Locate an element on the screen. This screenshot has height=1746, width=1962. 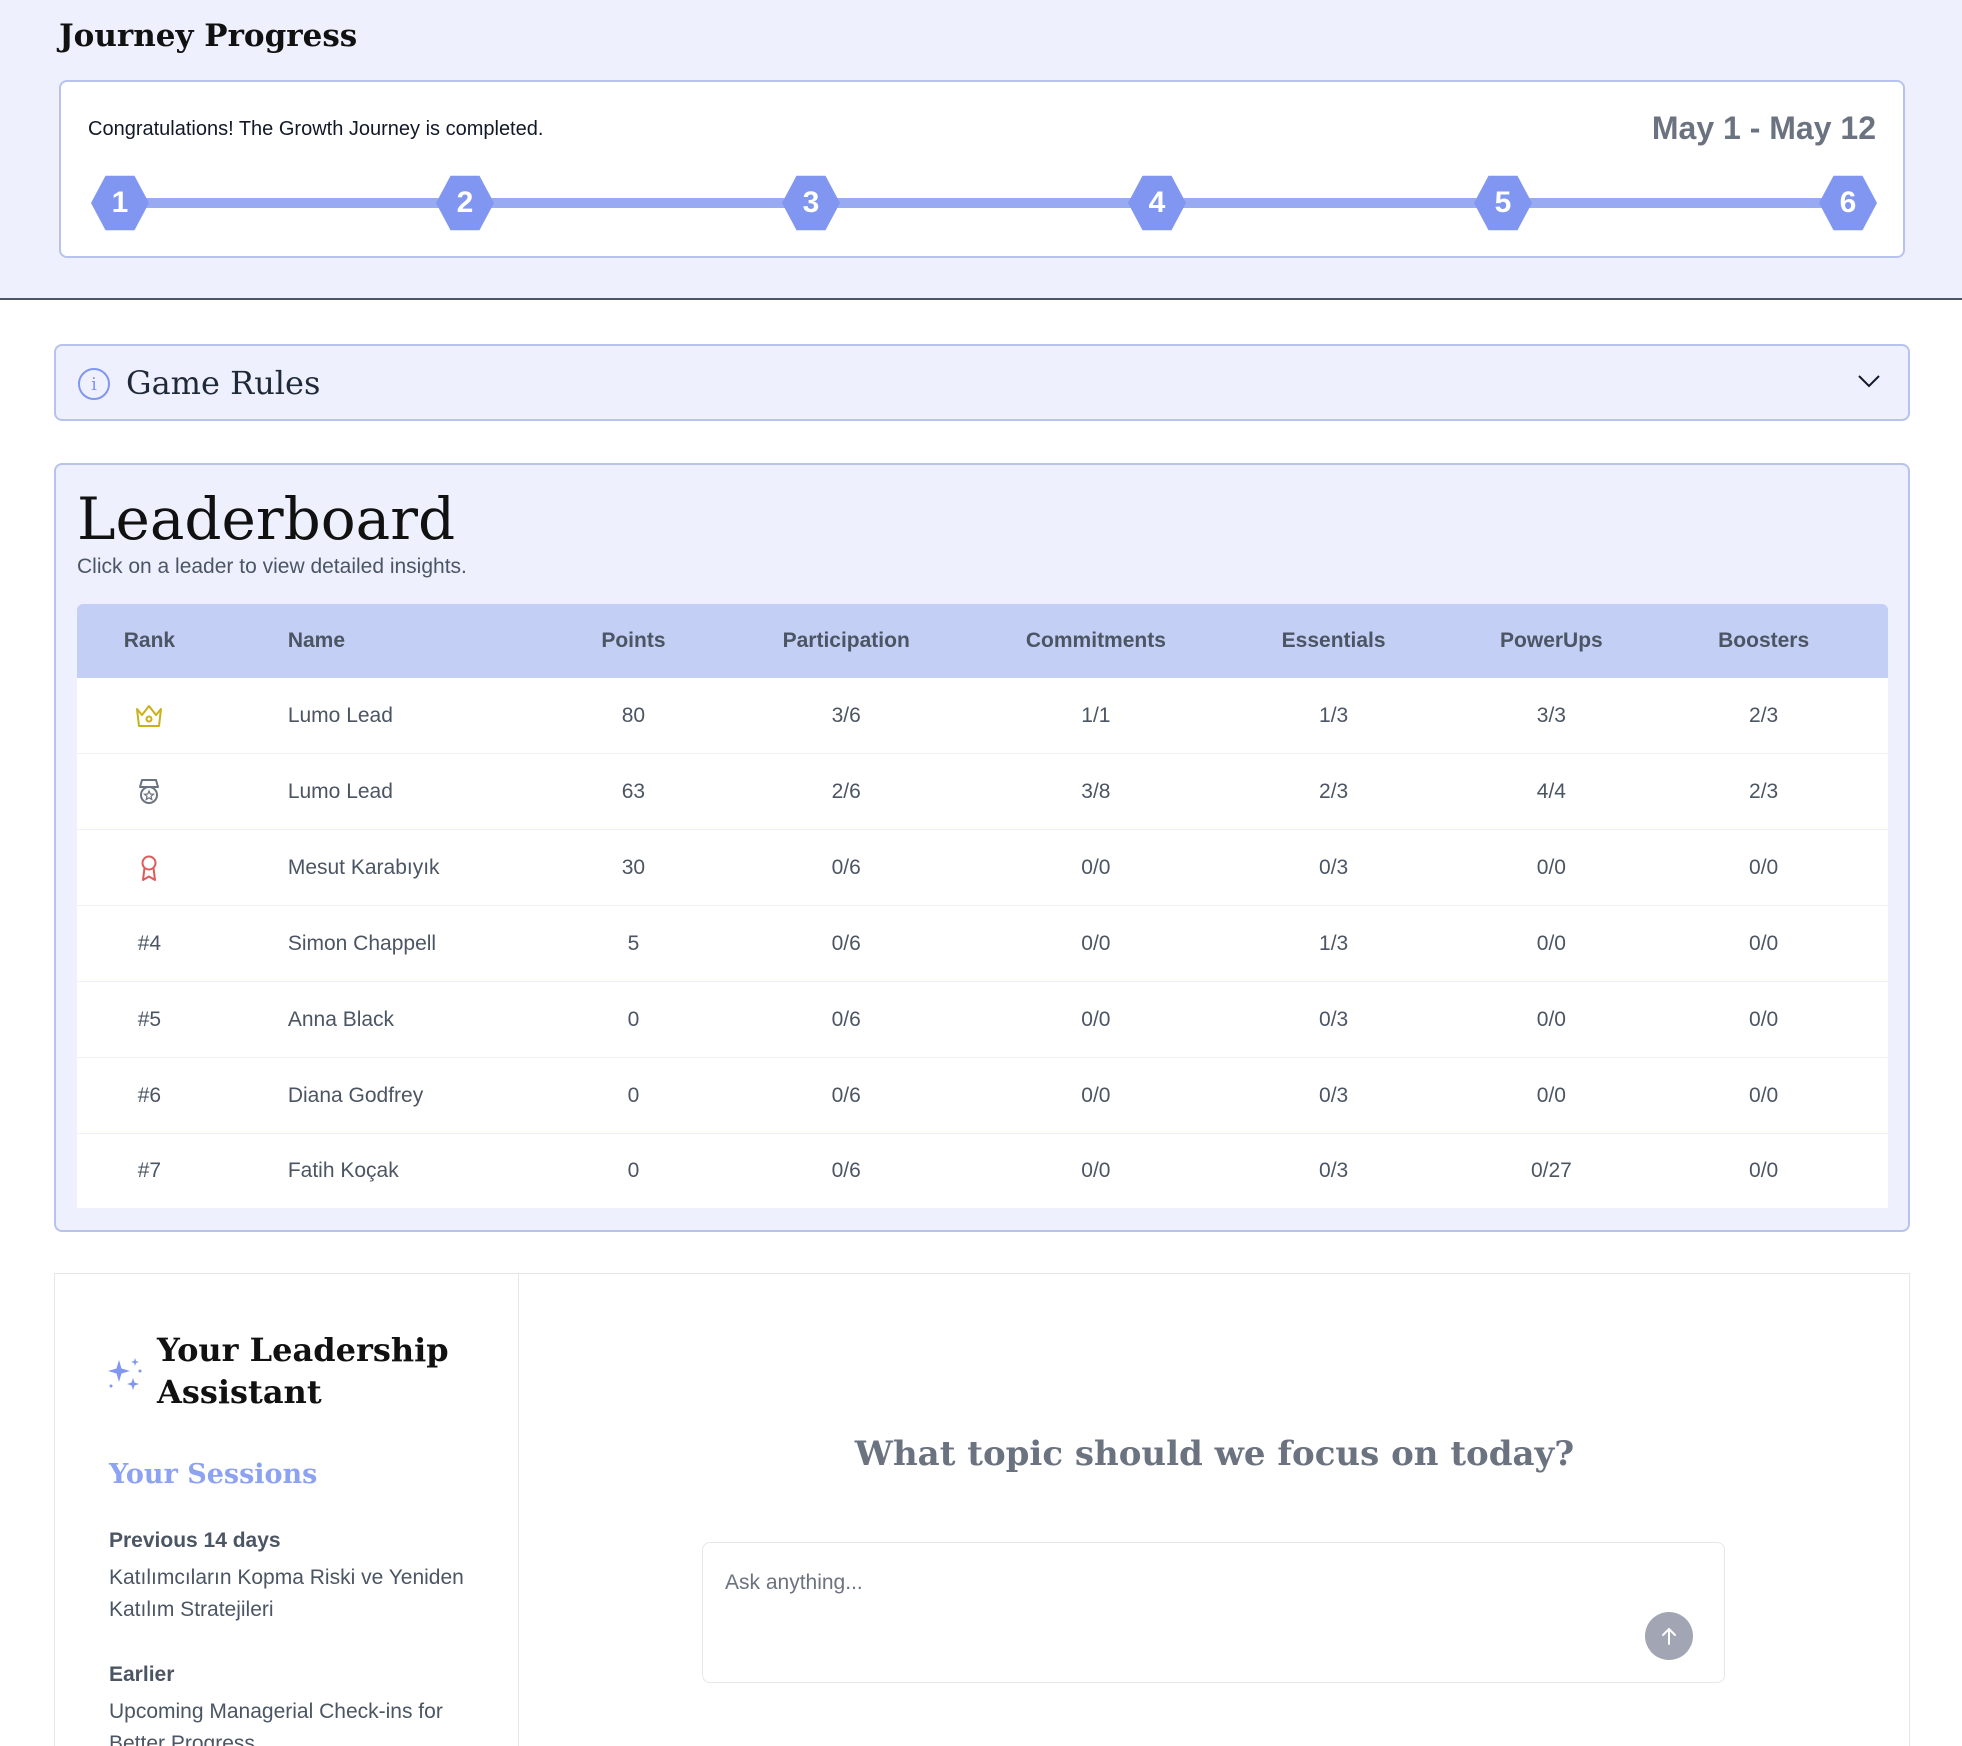
points-cell: 63 is located at coordinates (633, 791).